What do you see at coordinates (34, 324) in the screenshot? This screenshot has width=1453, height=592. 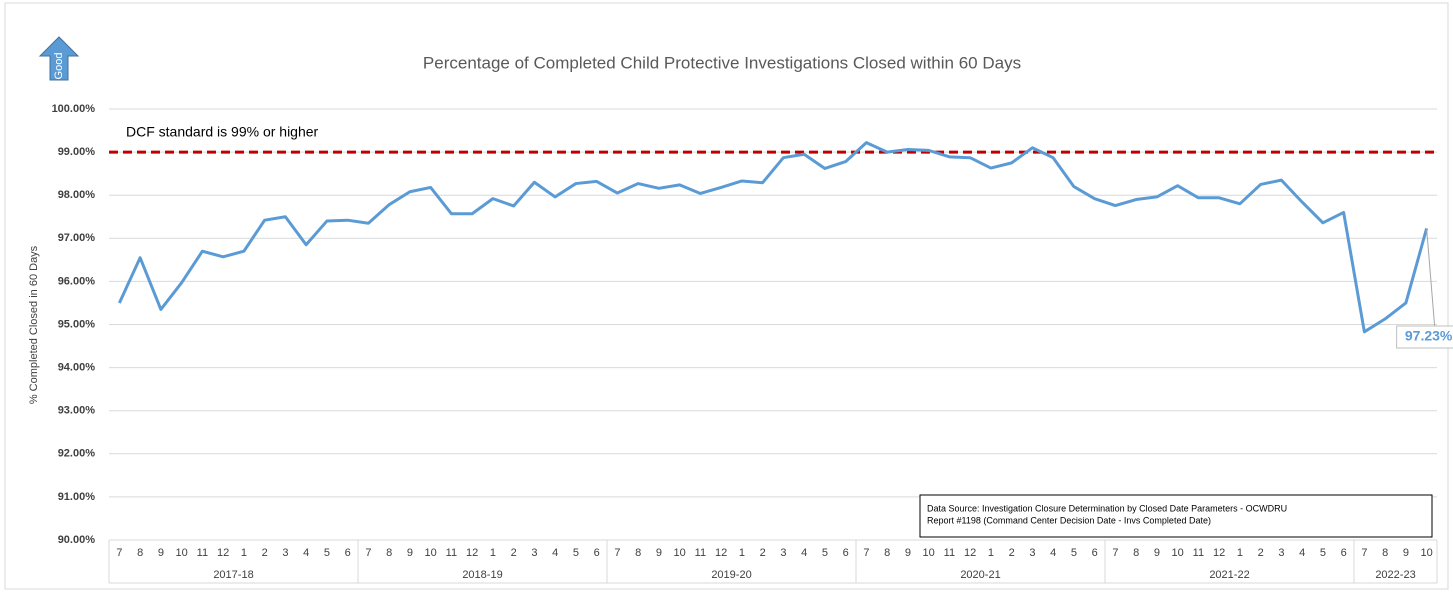 I see `y-axis-label: % Completed Closed in 60 Days` at bounding box center [34, 324].